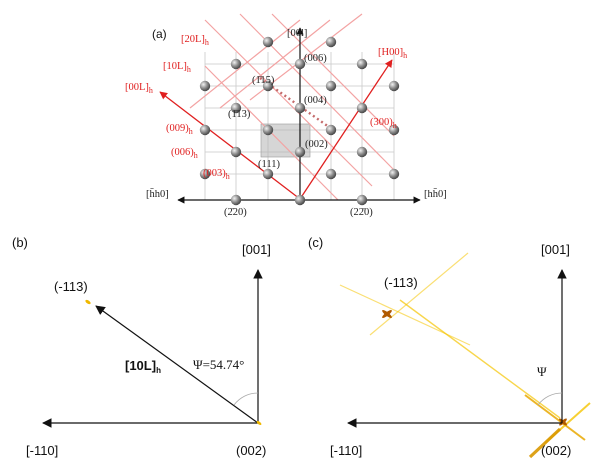 Image resolution: width=598 pixels, height=468 pixels. What do you see at coordinates (550, 399) in the screenshot?
I see `angle-arc-c` at bounding box center [550, 399].